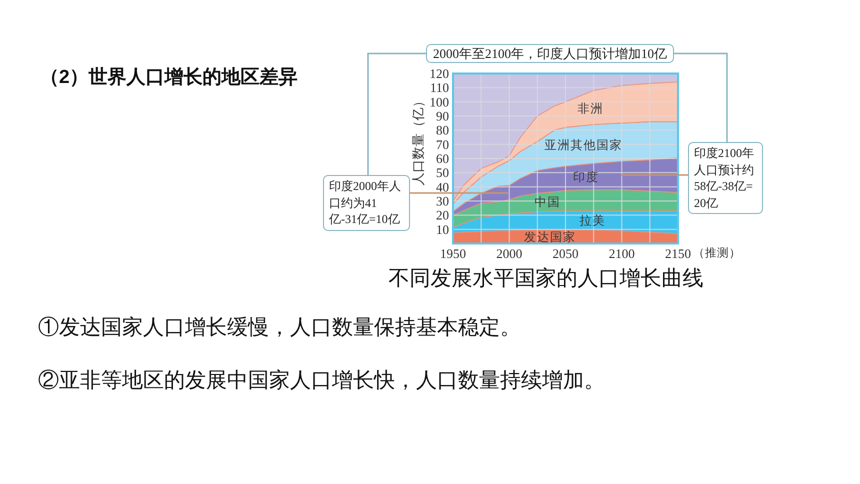 This screenshot has height=484, width=860. Describe the element at coordinates (442, 116) in the screenshot. I see `y-tick-label: 90` at that location.